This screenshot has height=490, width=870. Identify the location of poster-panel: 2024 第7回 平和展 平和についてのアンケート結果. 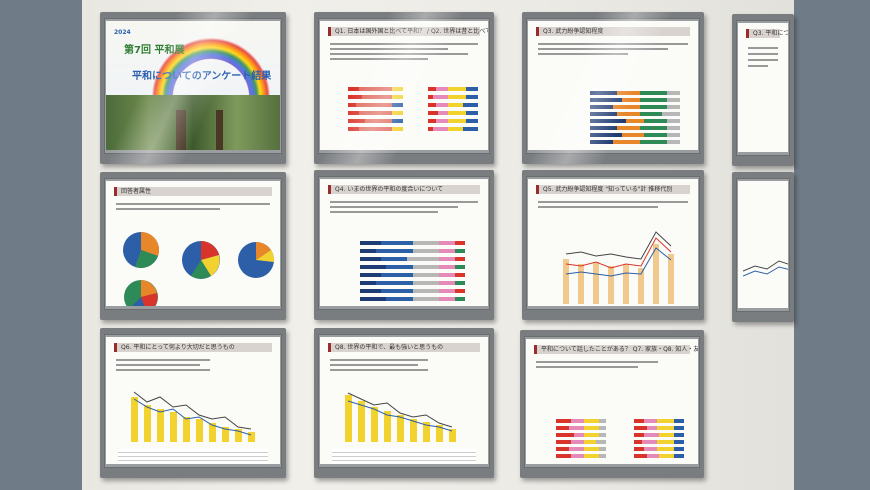
(193, 88).